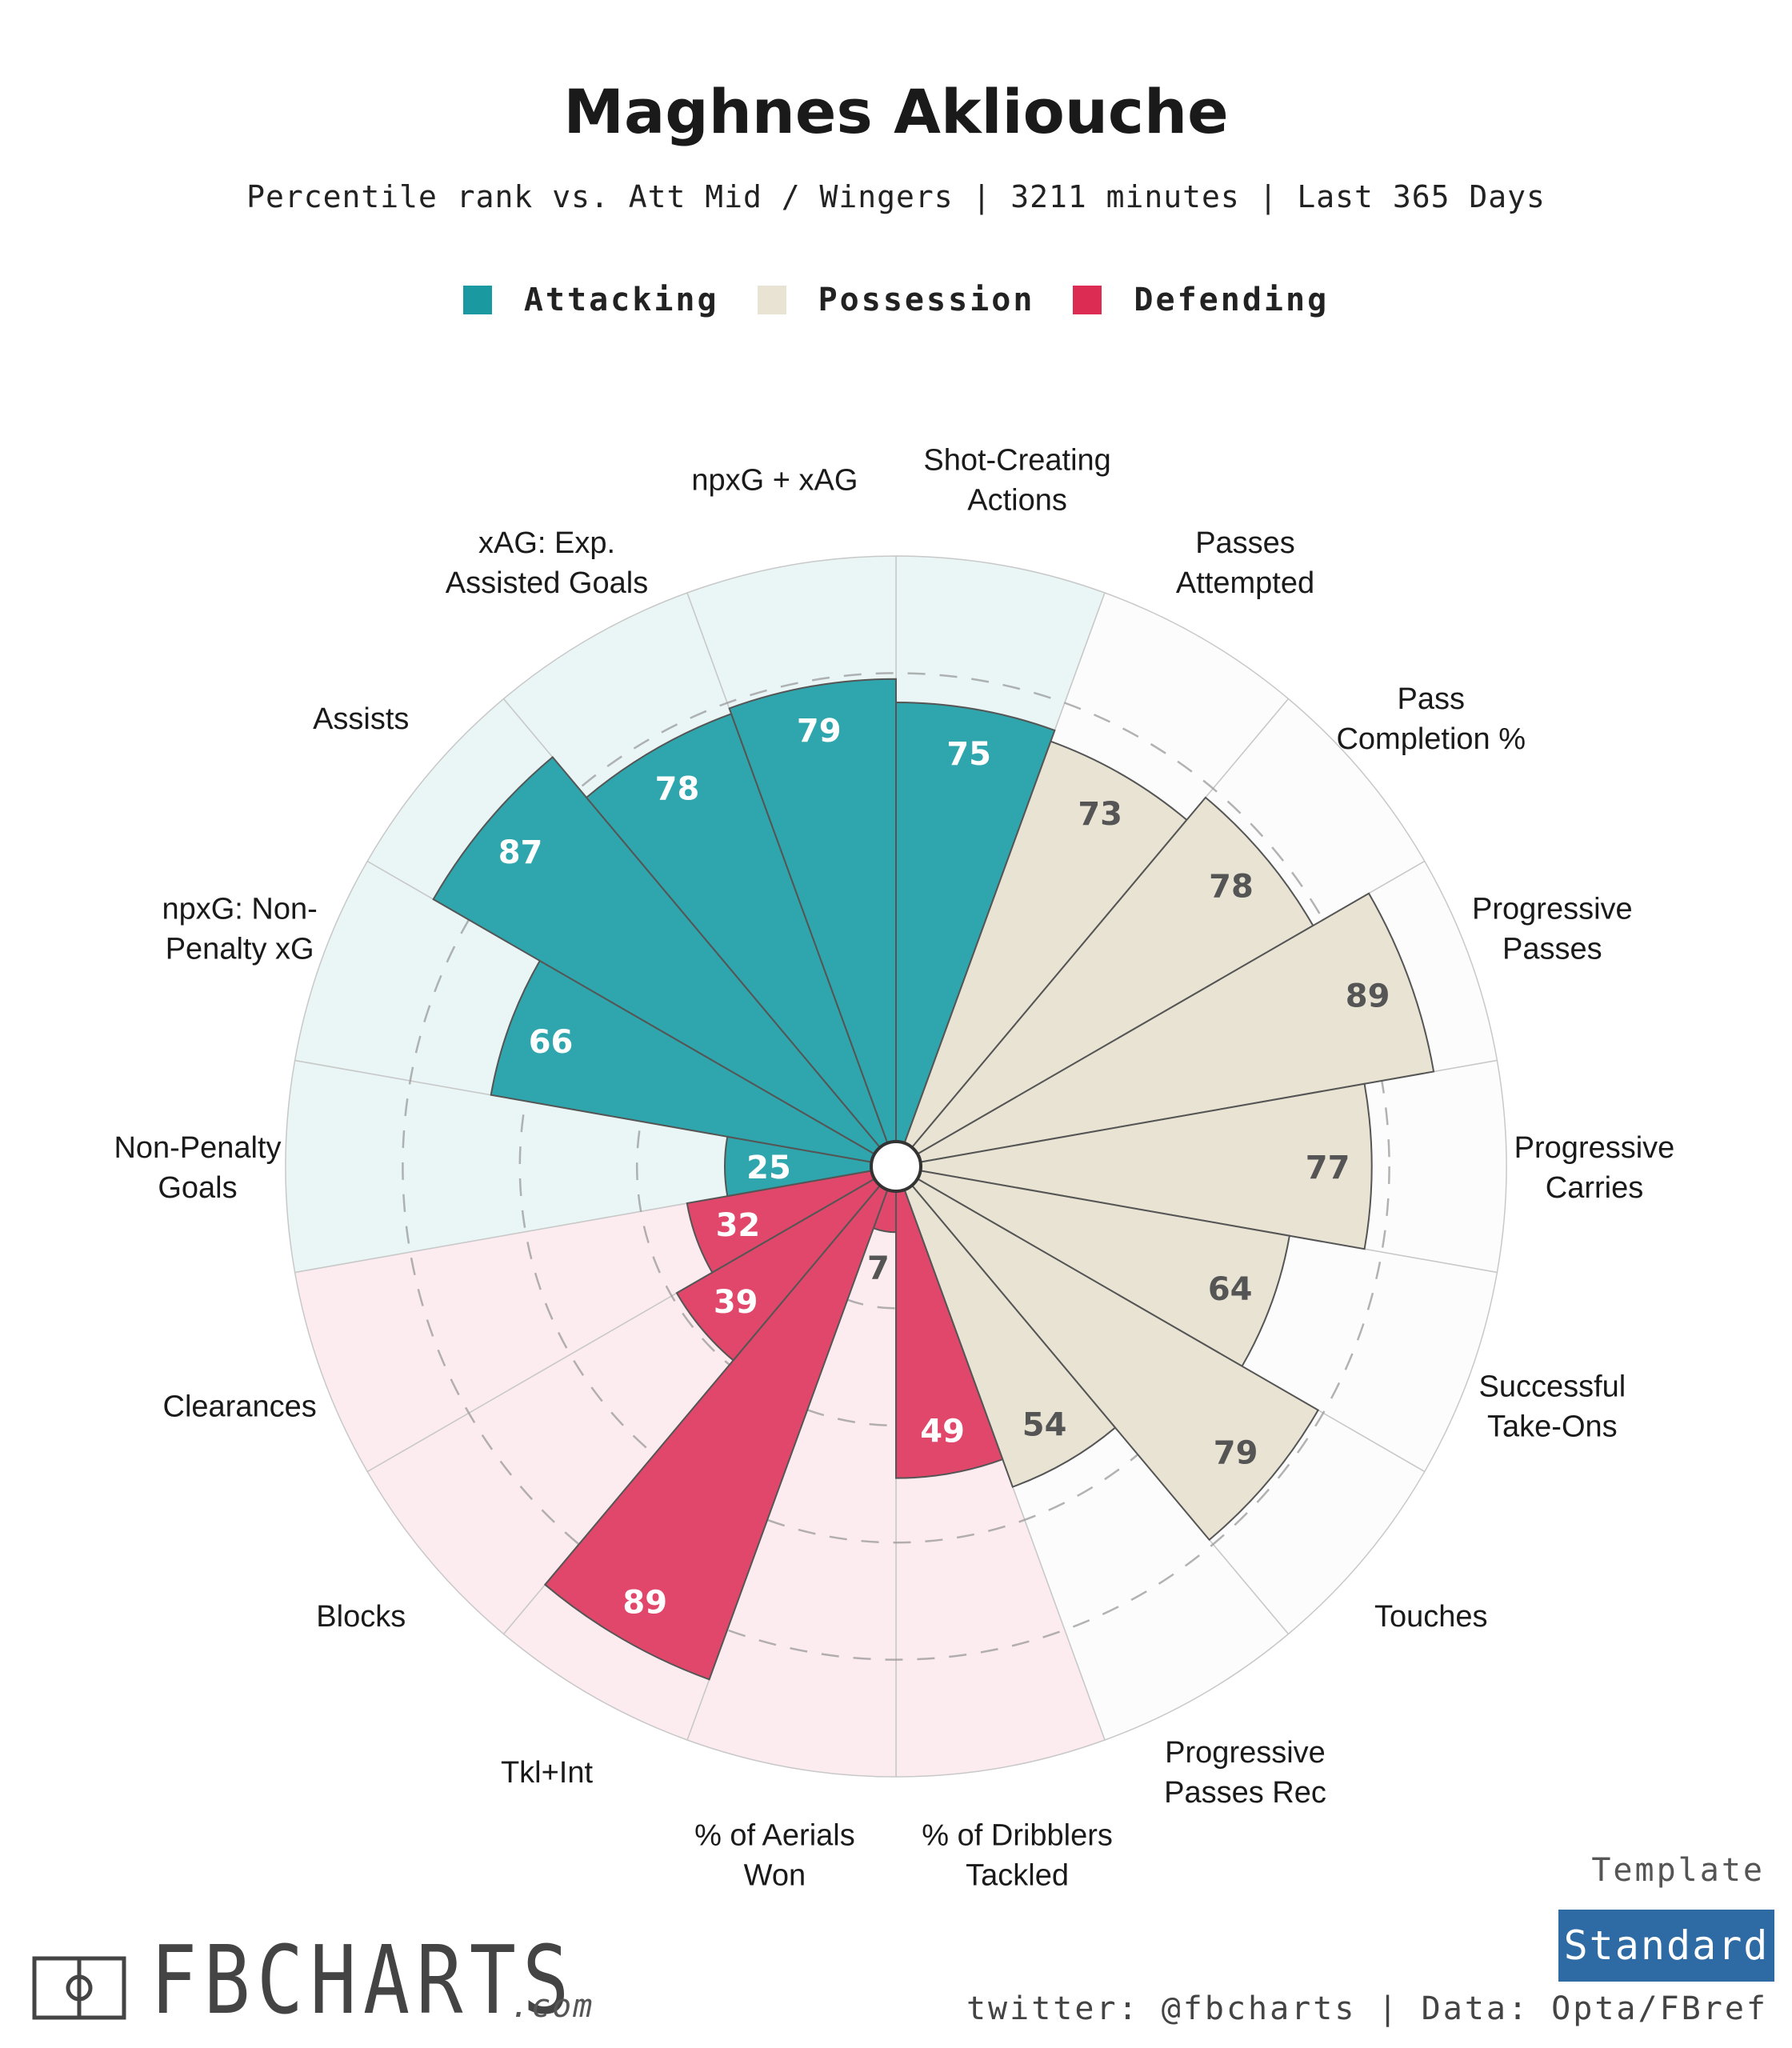  I want to click on value-label-clearances: 32, so click(738, 1225).